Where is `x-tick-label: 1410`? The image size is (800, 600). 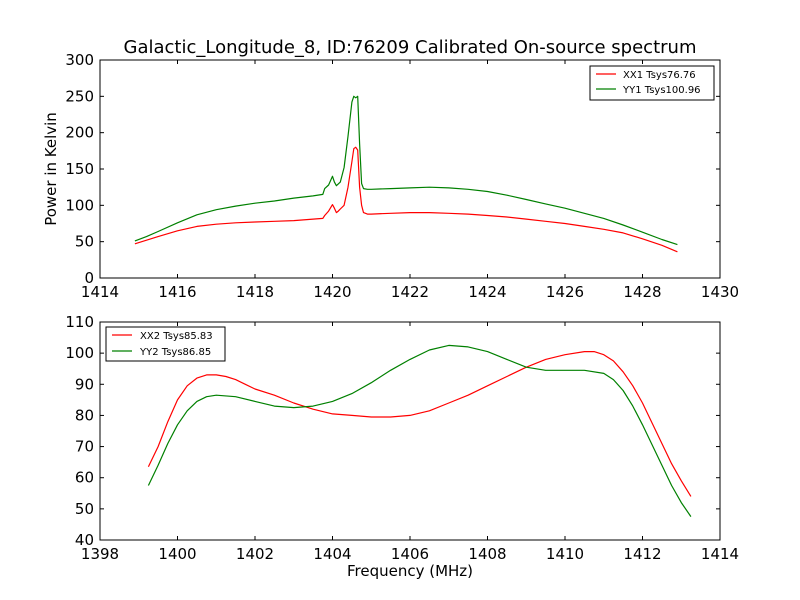 x-tick-label: 1410 is located at coordinates (565, 554).